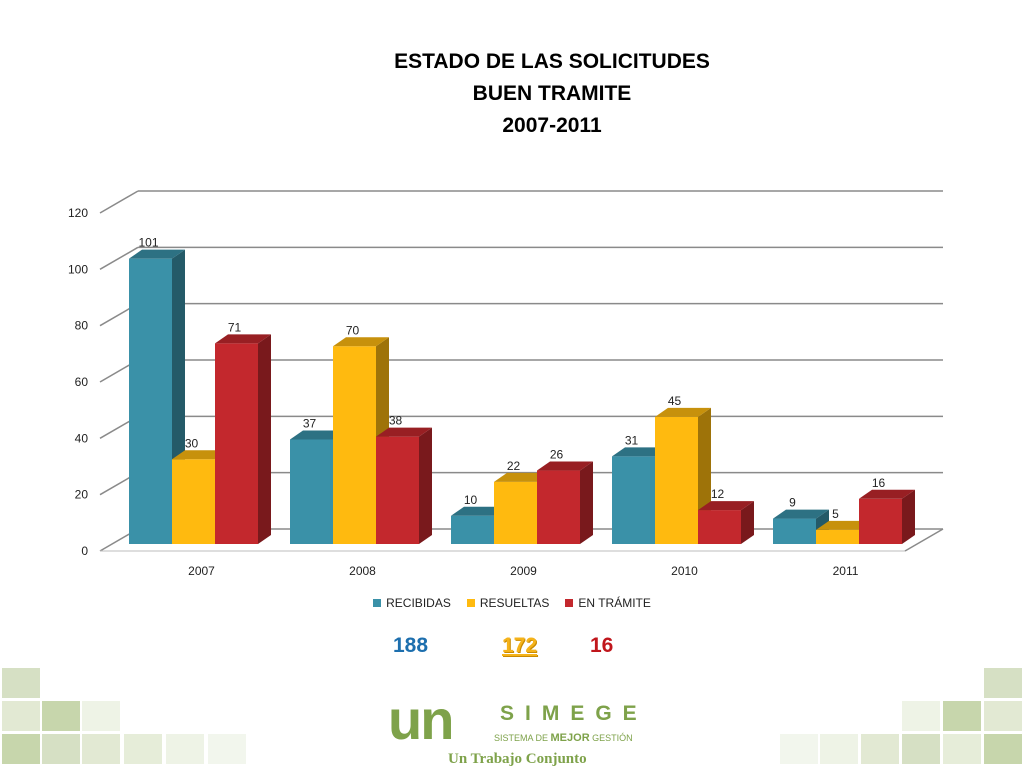 This screenshot has height=768, width=1024. What do you see at coordinates (611, 738) in the screenshot?
I see `logo-subtitle-suffix: GESTIÓN` at bounding box center [611, 738].